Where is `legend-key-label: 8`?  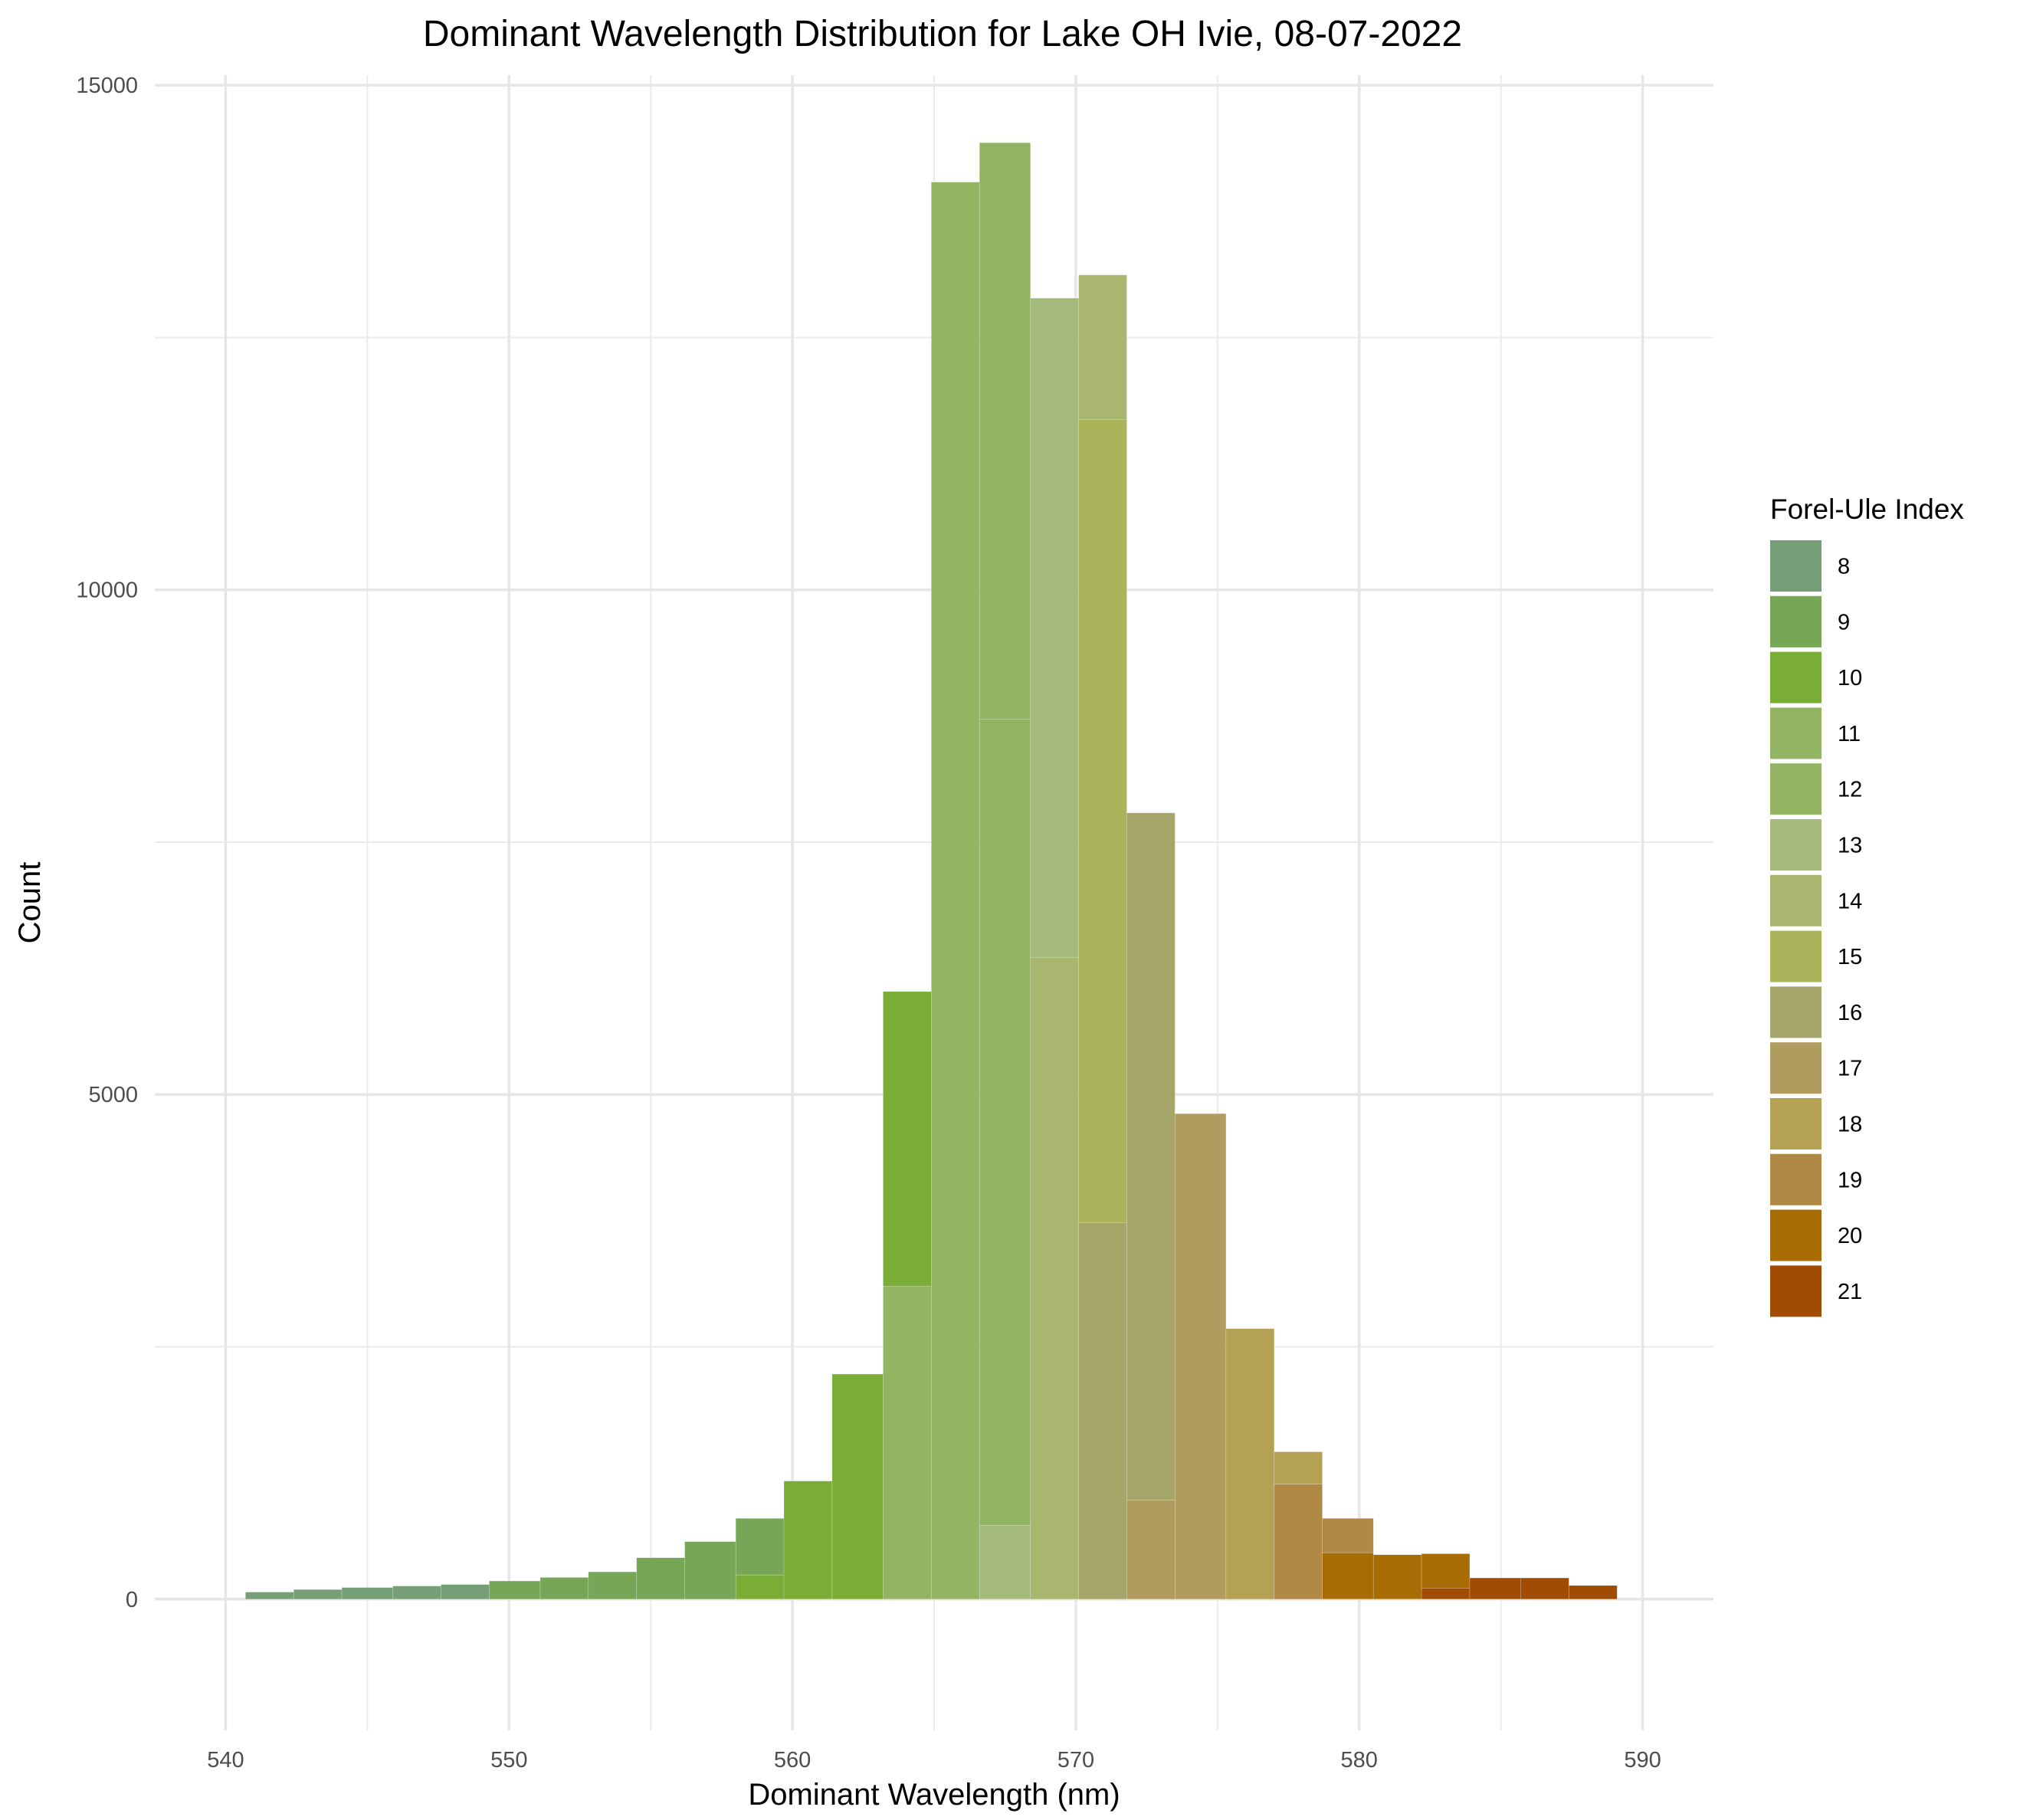 legend-key-label: 8 is located at coordinates (1844, 567).